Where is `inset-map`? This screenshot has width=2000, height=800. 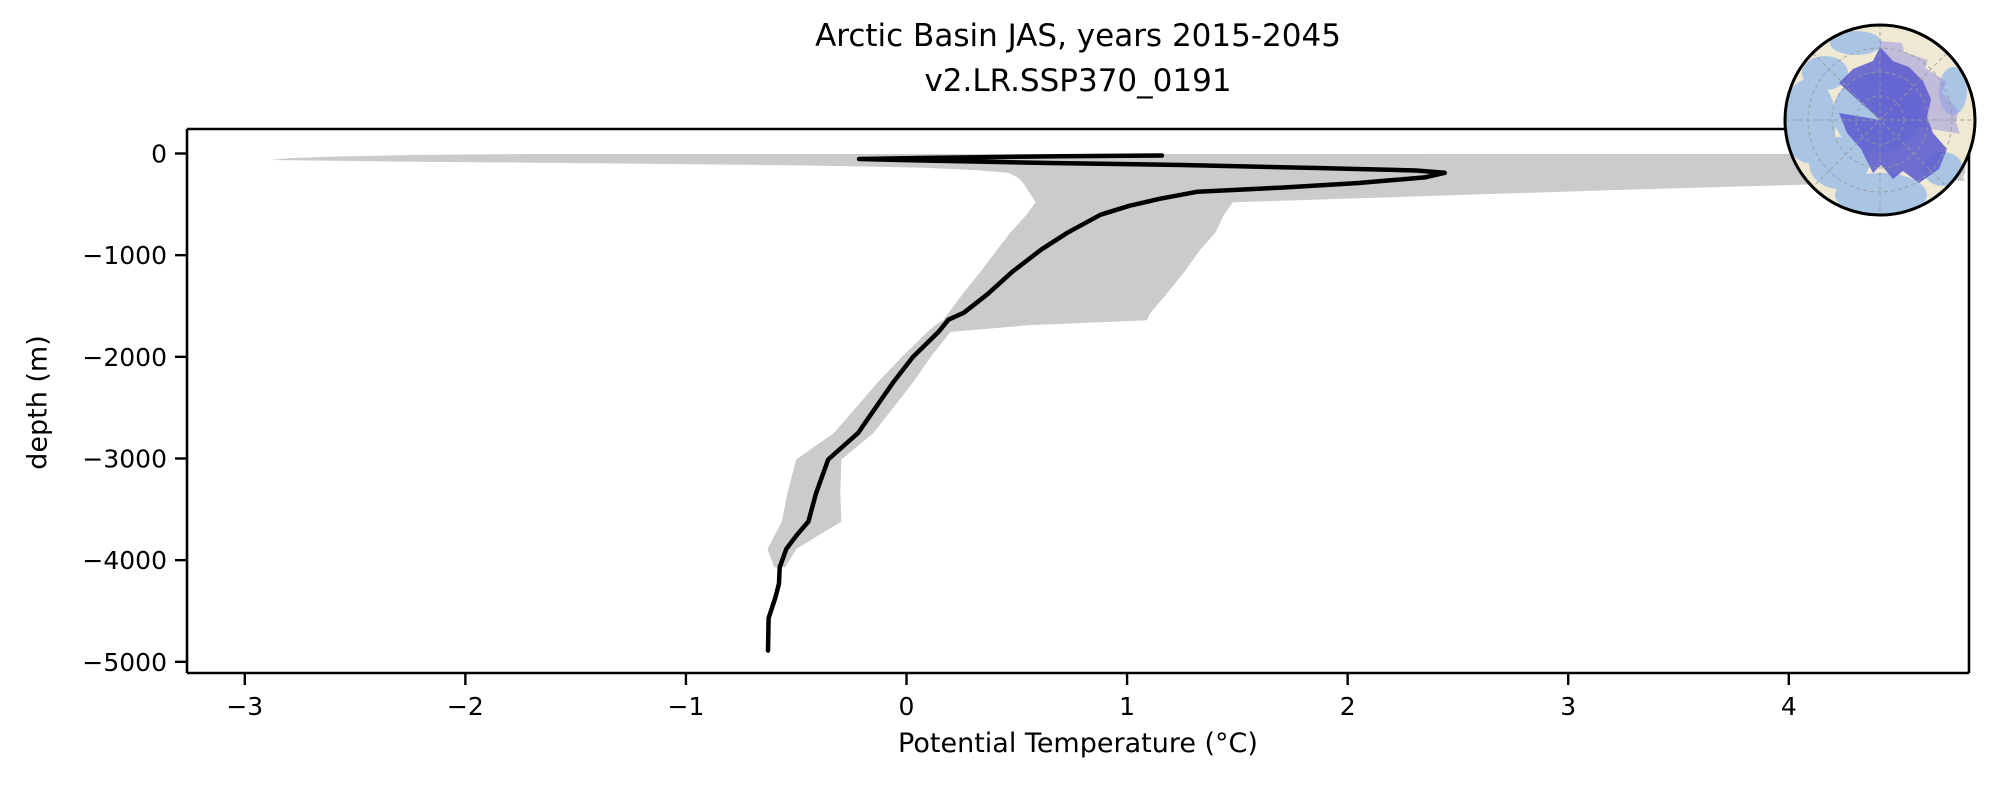 inset-map is located at coordinates (1880, 120).